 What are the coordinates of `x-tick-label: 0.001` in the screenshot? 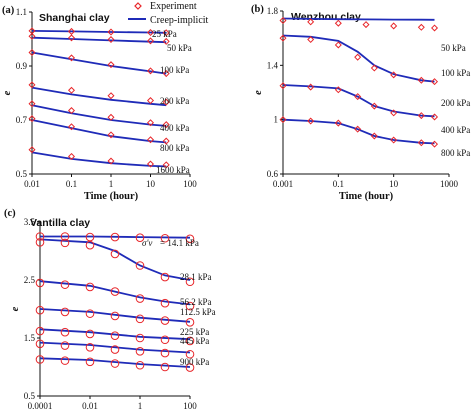 It's located at (283, 184).